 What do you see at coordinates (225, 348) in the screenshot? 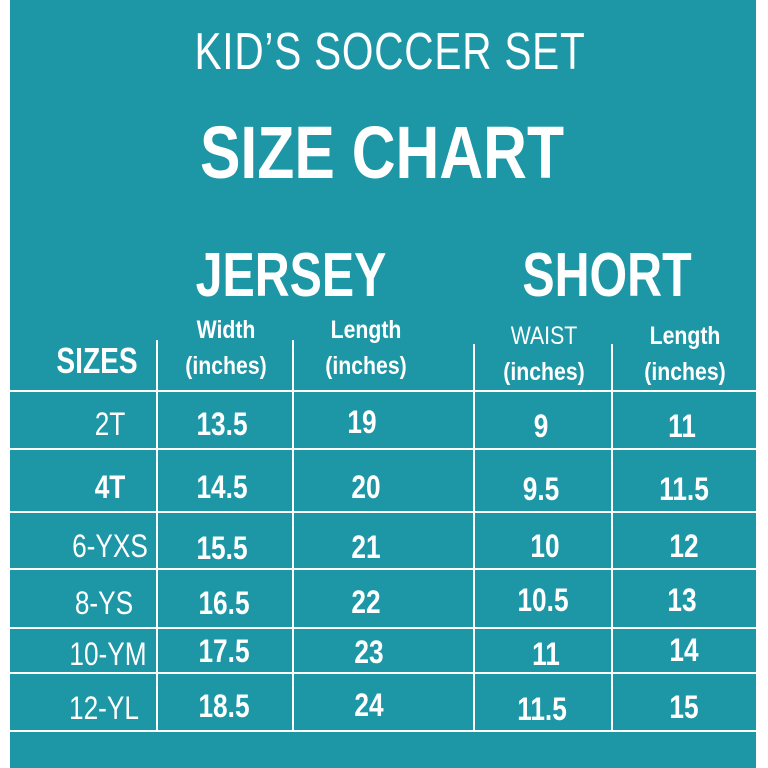
I see `jersey-width-header: Width (inches)` at bounding box center [225, 348].